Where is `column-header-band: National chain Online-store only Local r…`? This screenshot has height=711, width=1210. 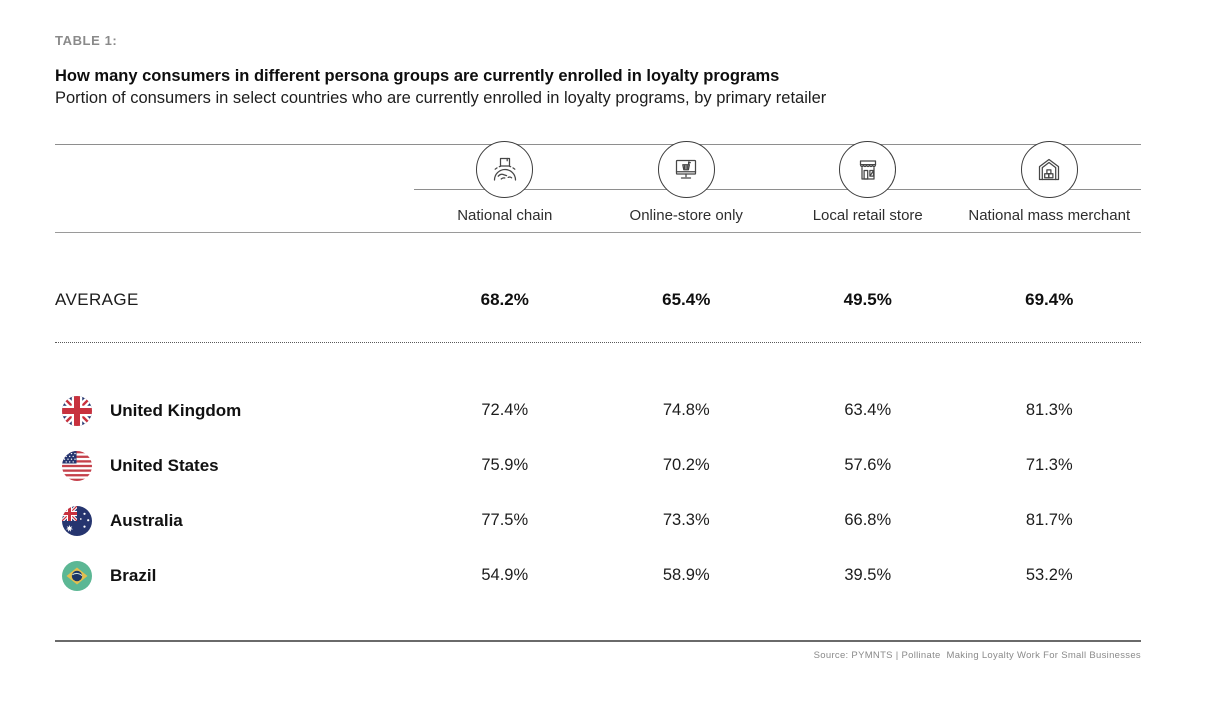 column-header-band: National chain Online-store only Local r… is located at coordinates (598, 187).